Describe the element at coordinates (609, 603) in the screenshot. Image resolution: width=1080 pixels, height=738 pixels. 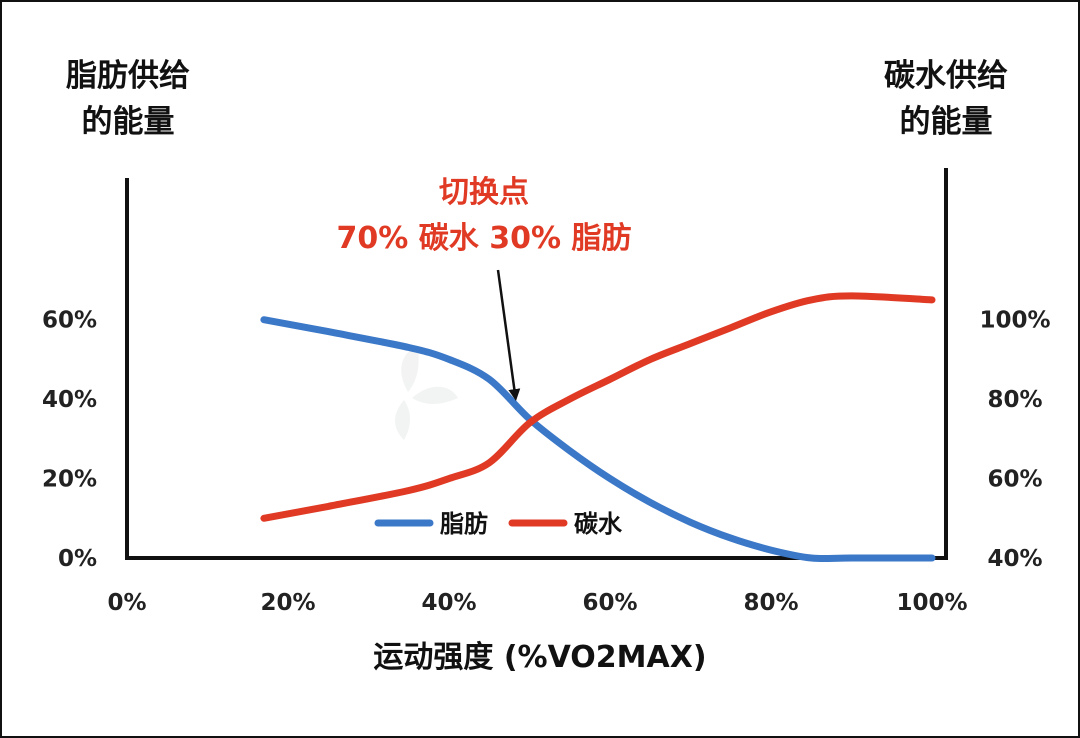
I see `x-tick-label: 60%` at that location.